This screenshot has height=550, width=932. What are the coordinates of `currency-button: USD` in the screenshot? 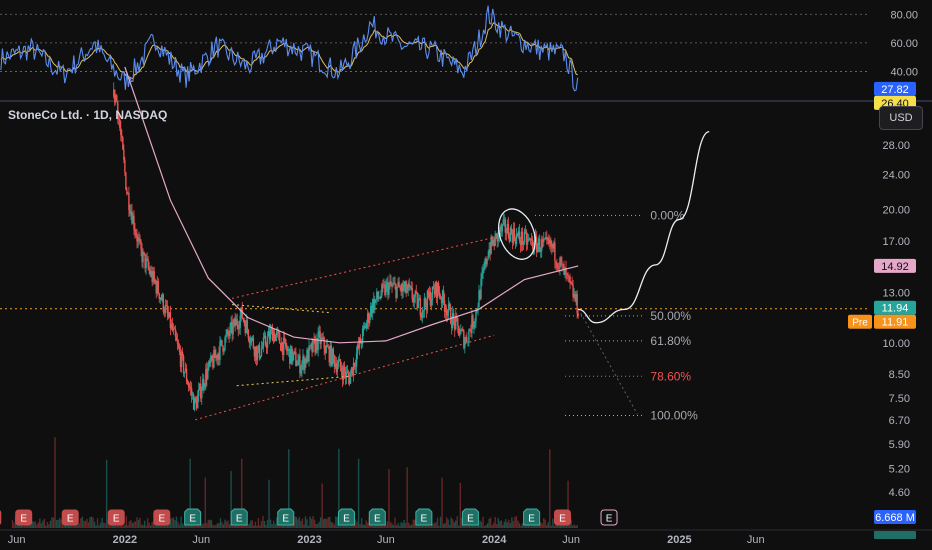 It's located at (901, 118).